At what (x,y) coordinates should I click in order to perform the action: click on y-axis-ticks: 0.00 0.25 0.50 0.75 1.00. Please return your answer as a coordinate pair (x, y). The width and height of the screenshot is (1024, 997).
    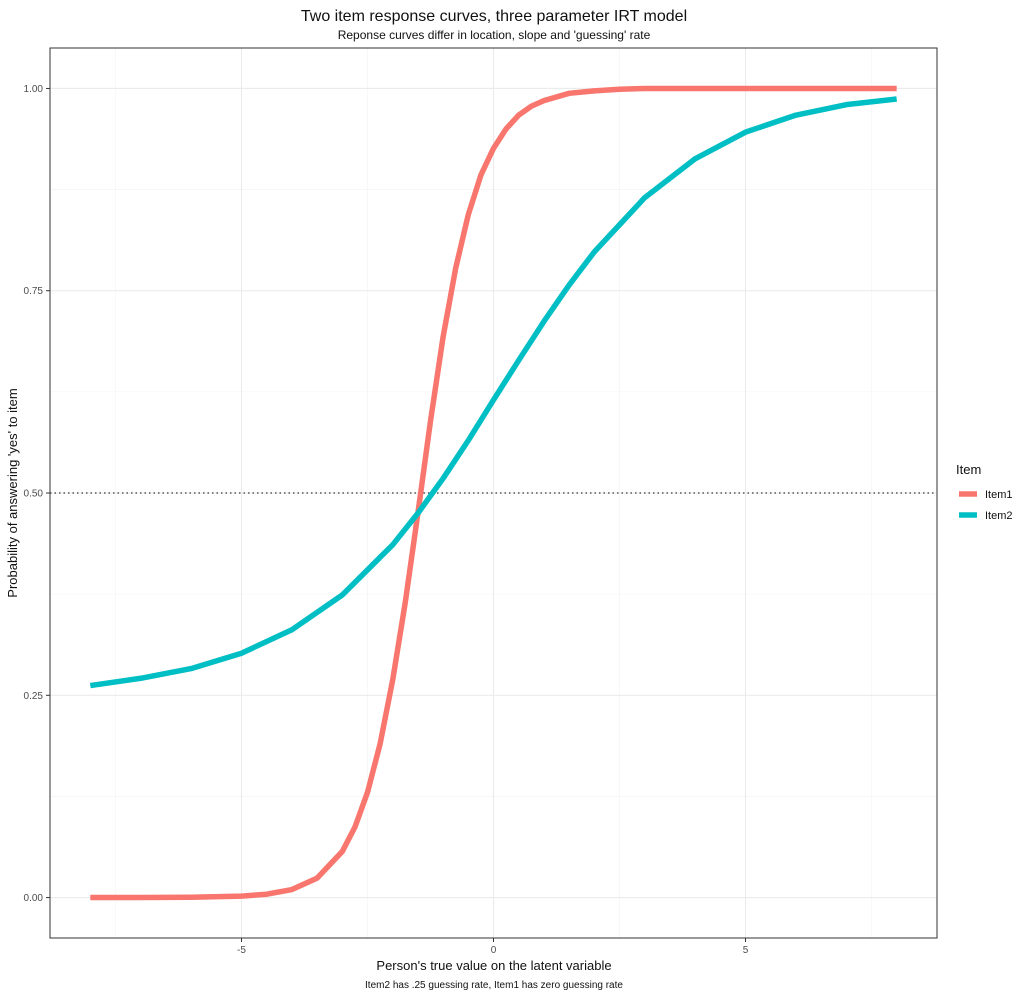
    Looking at the image, I should click on (37, 494).